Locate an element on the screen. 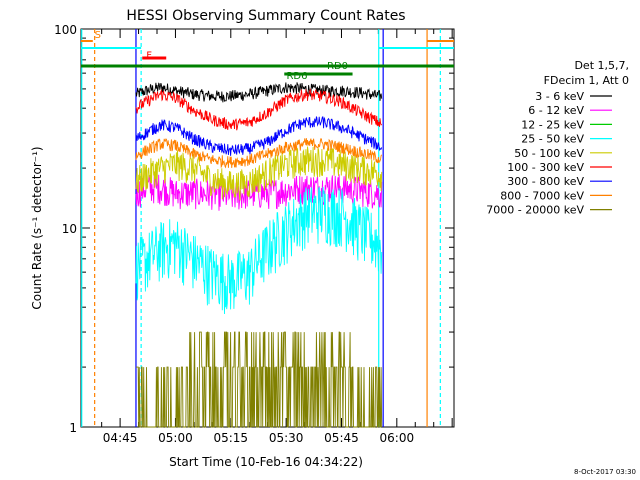 The image size is (640, 480). legend-header-line-1: Det 1,5,7, is located at coordinates (601, 65).